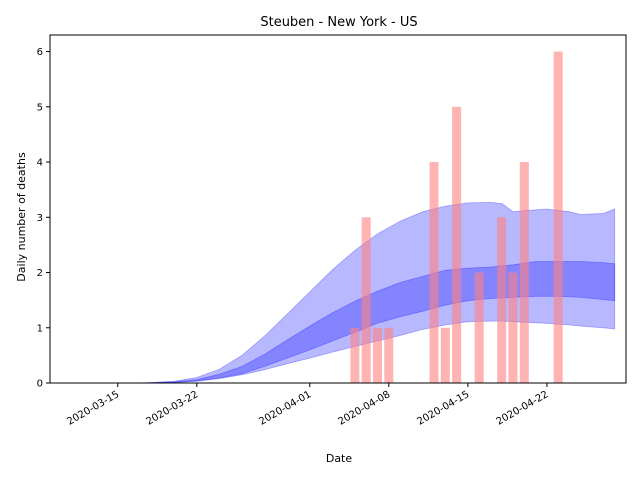 The width and height of the screenshot is (640, 480). Describe the element at coordinates (93, 408) in the screenshot. I see `x-tick-label: 2020-03-15` at that location.